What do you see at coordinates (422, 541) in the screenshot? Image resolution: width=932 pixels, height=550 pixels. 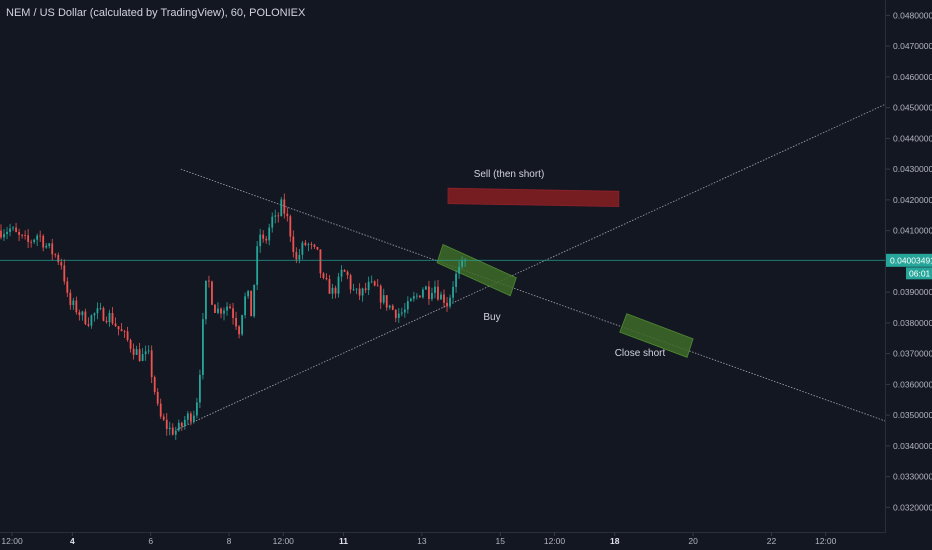 I see `time-tick-label: 13` at bounding box center [422, 541].